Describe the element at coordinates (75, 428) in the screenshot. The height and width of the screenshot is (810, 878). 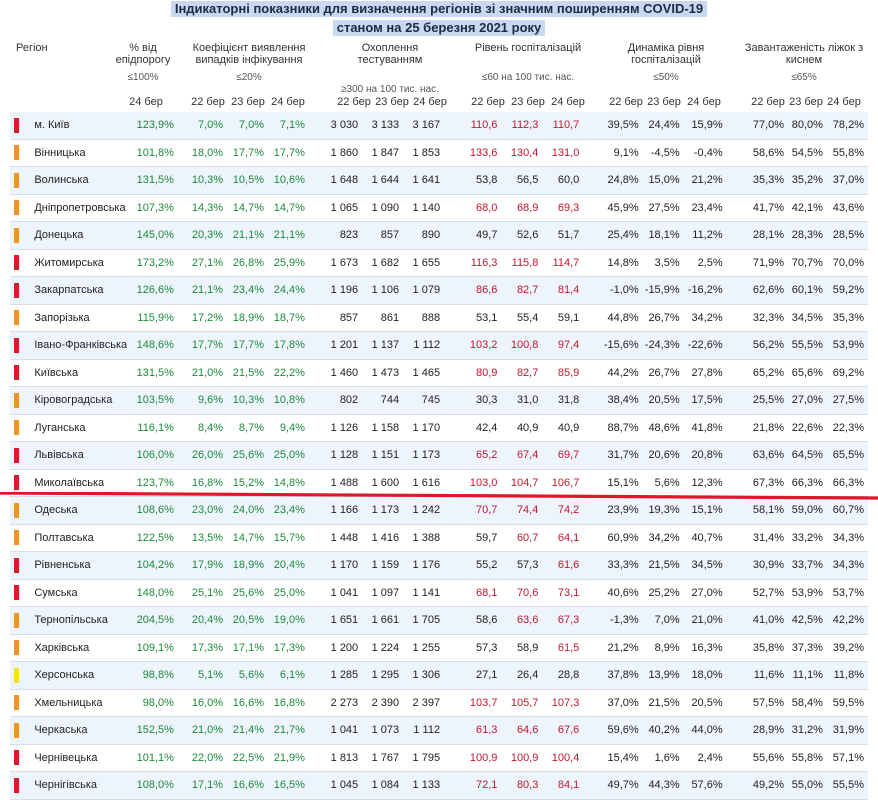
I see `region-name: Луганська` at that location.